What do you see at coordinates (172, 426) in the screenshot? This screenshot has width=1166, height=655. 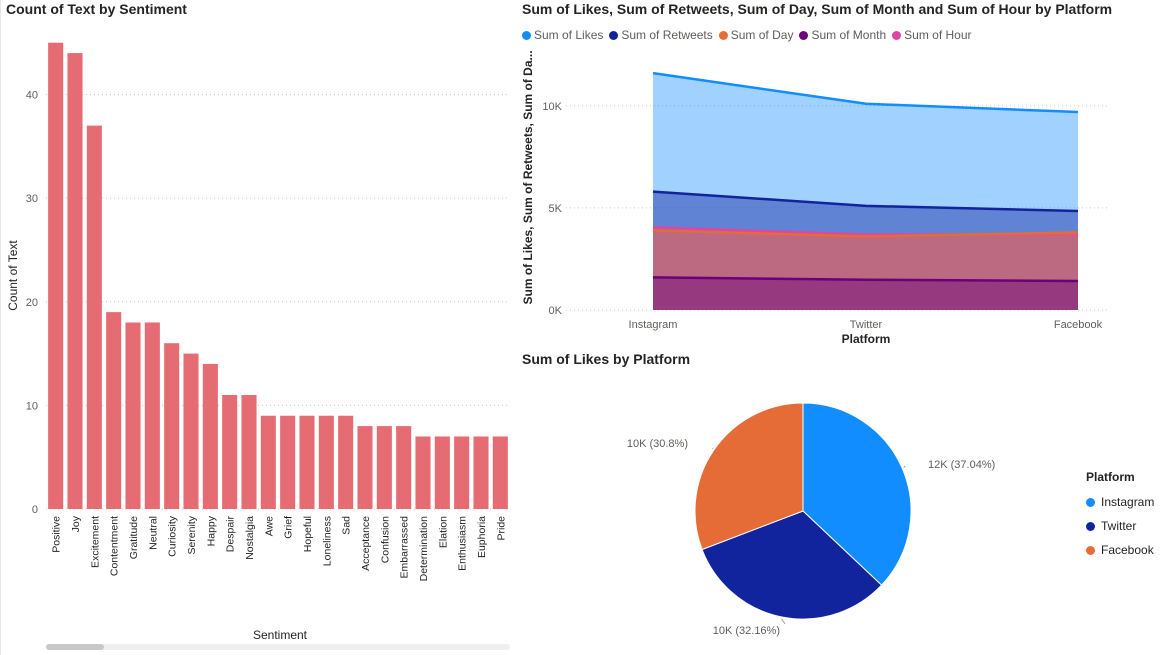 I see `bar-curiosity` at bounding box center [172, 426].